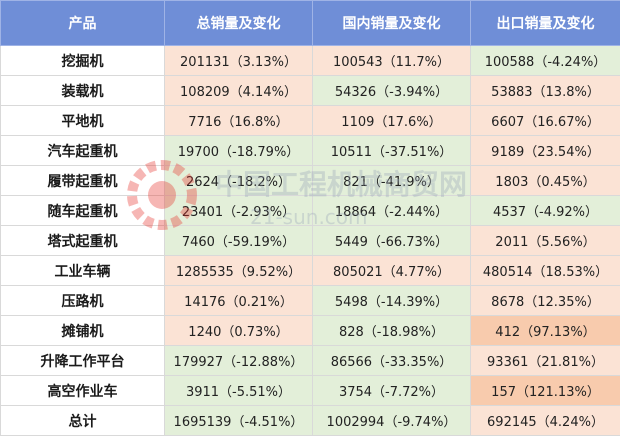 The height and width of the screenshot is (439, 620). What do you see at coordinates (391, 23) in the screenshot?
I see `header-domestic: 国内销量及变化` at bounding box center [391, 23].